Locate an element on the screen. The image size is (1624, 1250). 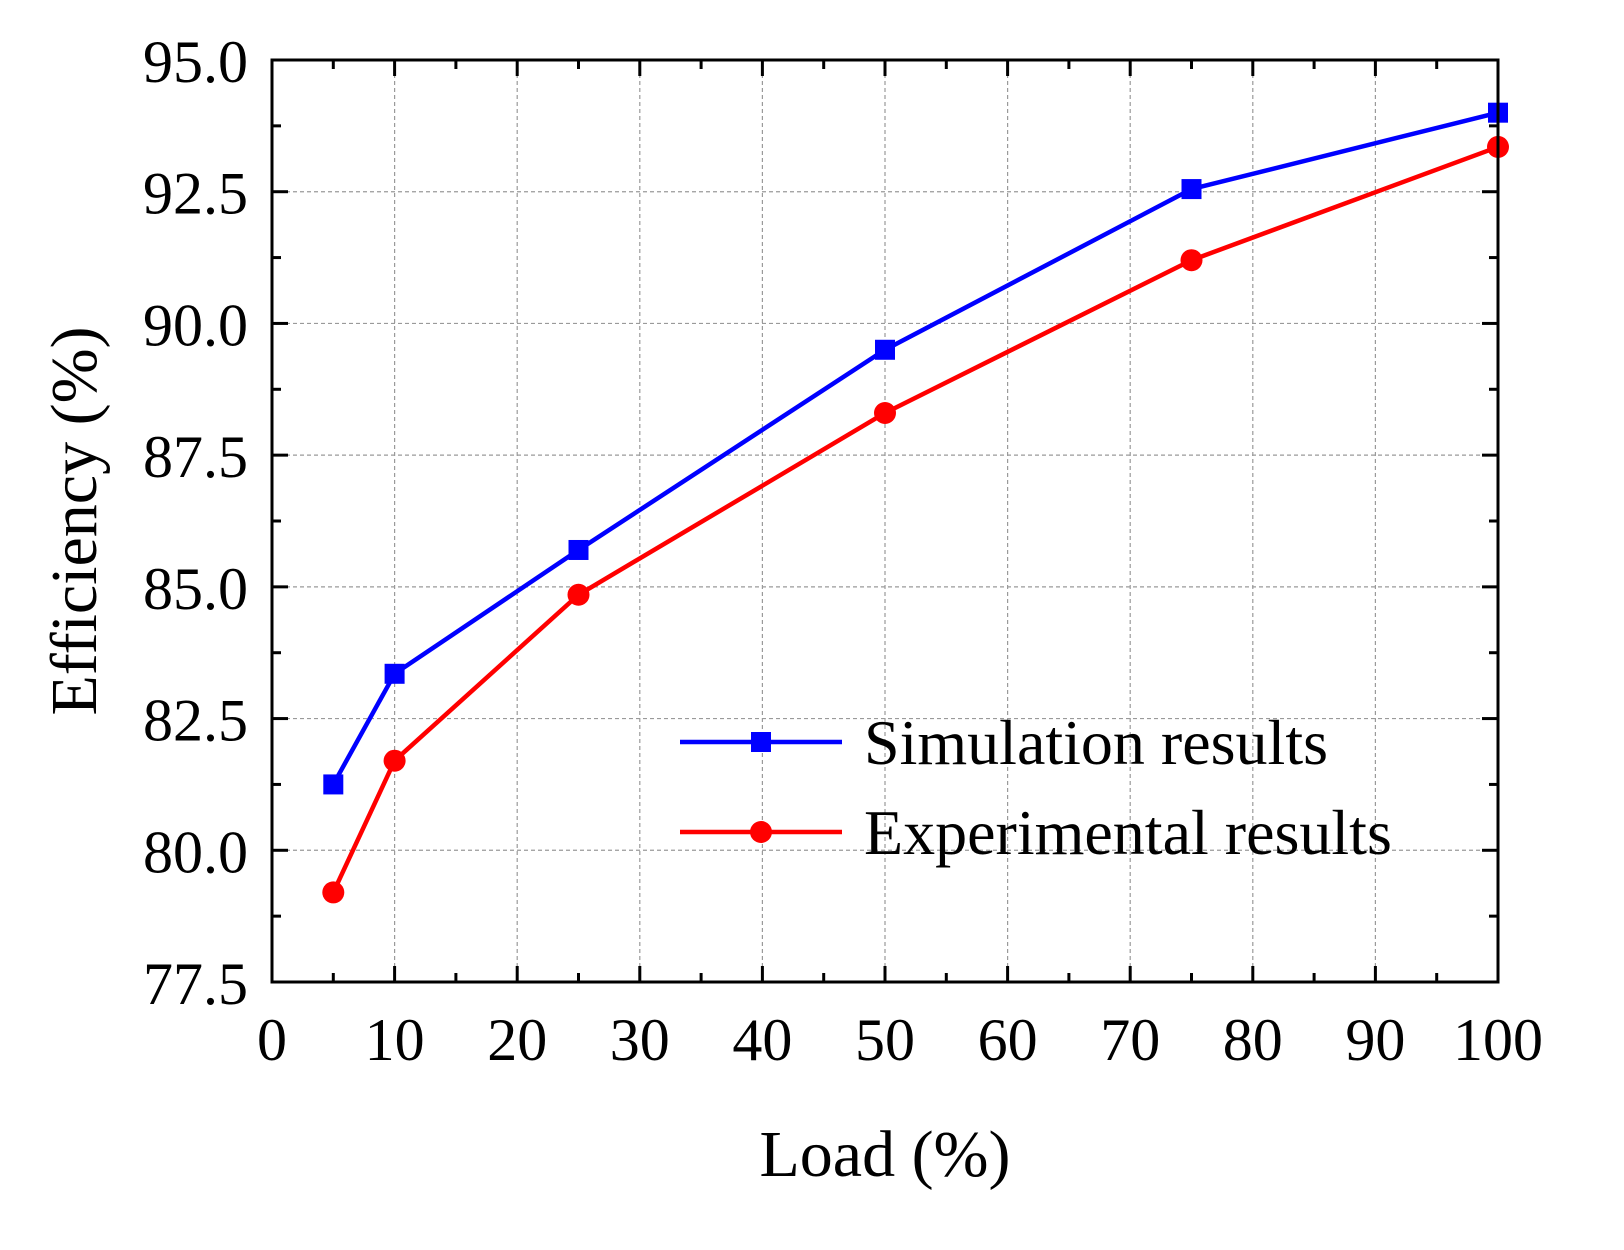
y-tick-label: 90.0 is located at coordinates (195, 325).